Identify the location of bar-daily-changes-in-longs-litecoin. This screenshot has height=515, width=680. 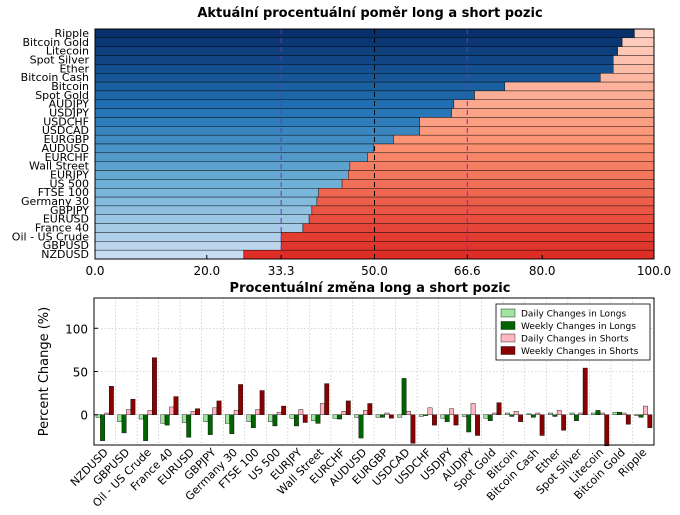
(593, 413).